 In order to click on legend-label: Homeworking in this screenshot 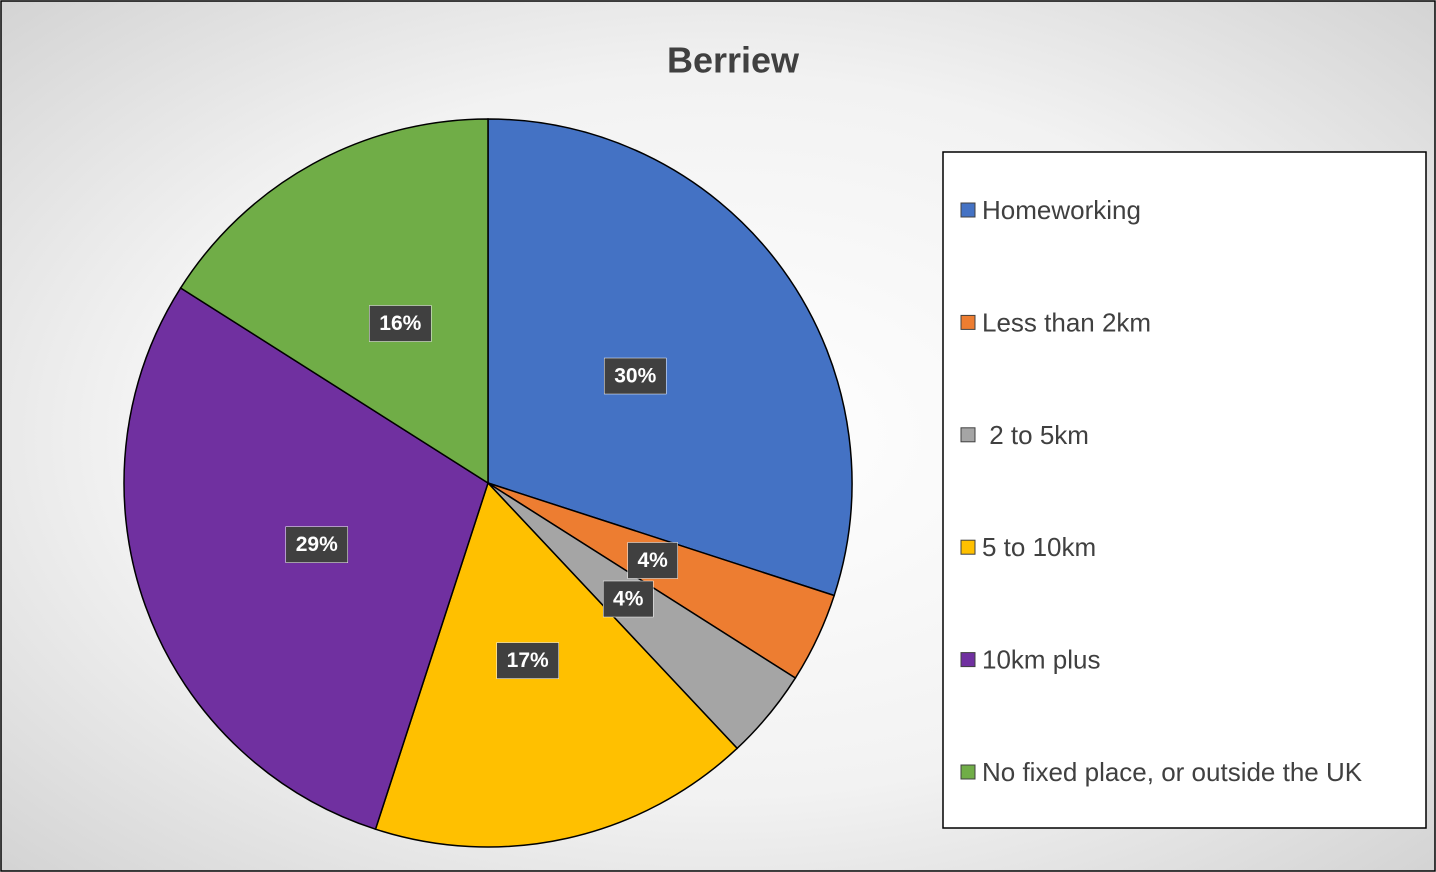, I will do `click(1061, 210)`.